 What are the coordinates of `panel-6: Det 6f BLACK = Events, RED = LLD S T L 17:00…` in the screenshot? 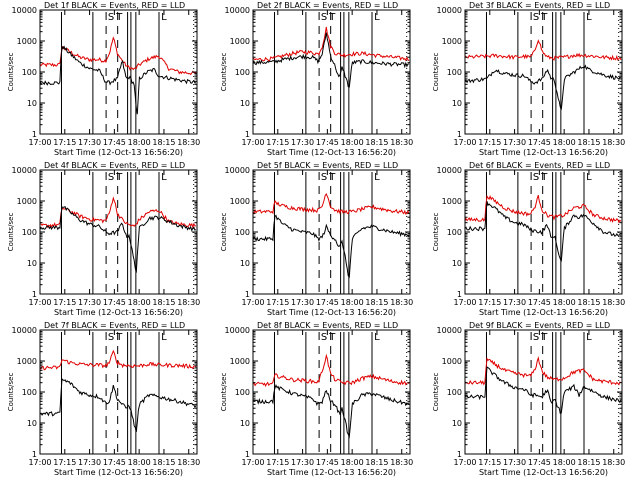 It's located at (528, 239).